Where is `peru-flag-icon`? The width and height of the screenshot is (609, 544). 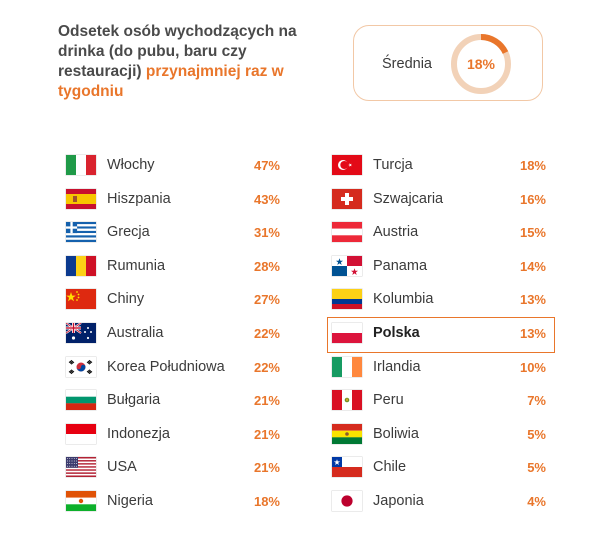 peru-flag-icon is located at coordinates (347, 400).